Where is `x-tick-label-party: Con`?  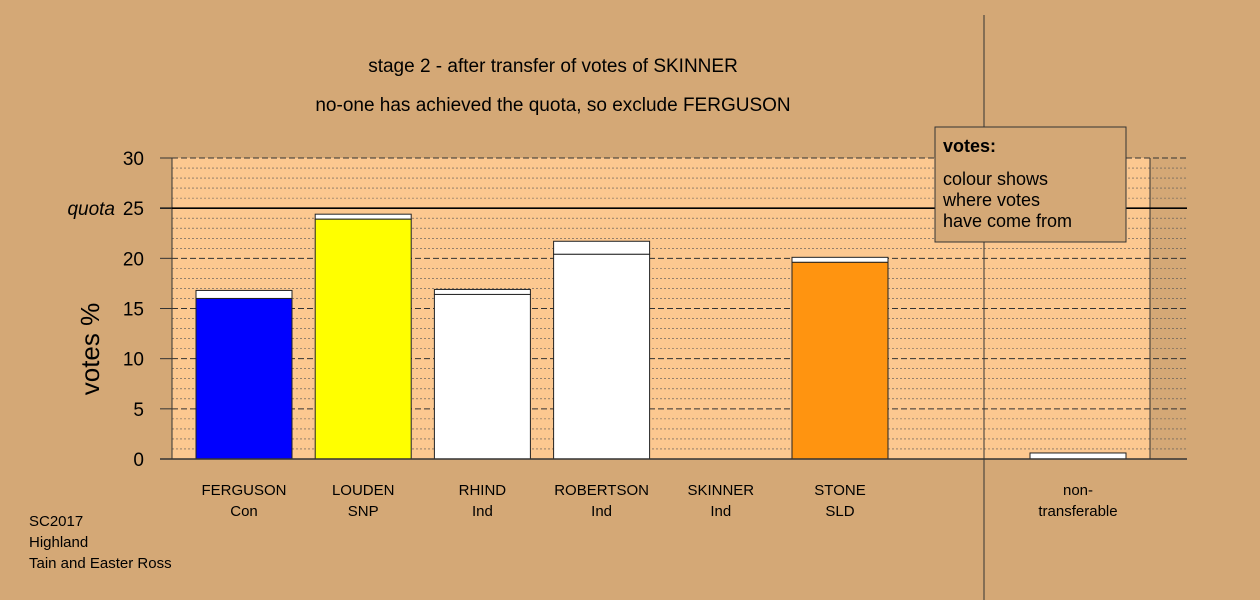
x-tick-label-party: Con is located at coordinates (244, 511).